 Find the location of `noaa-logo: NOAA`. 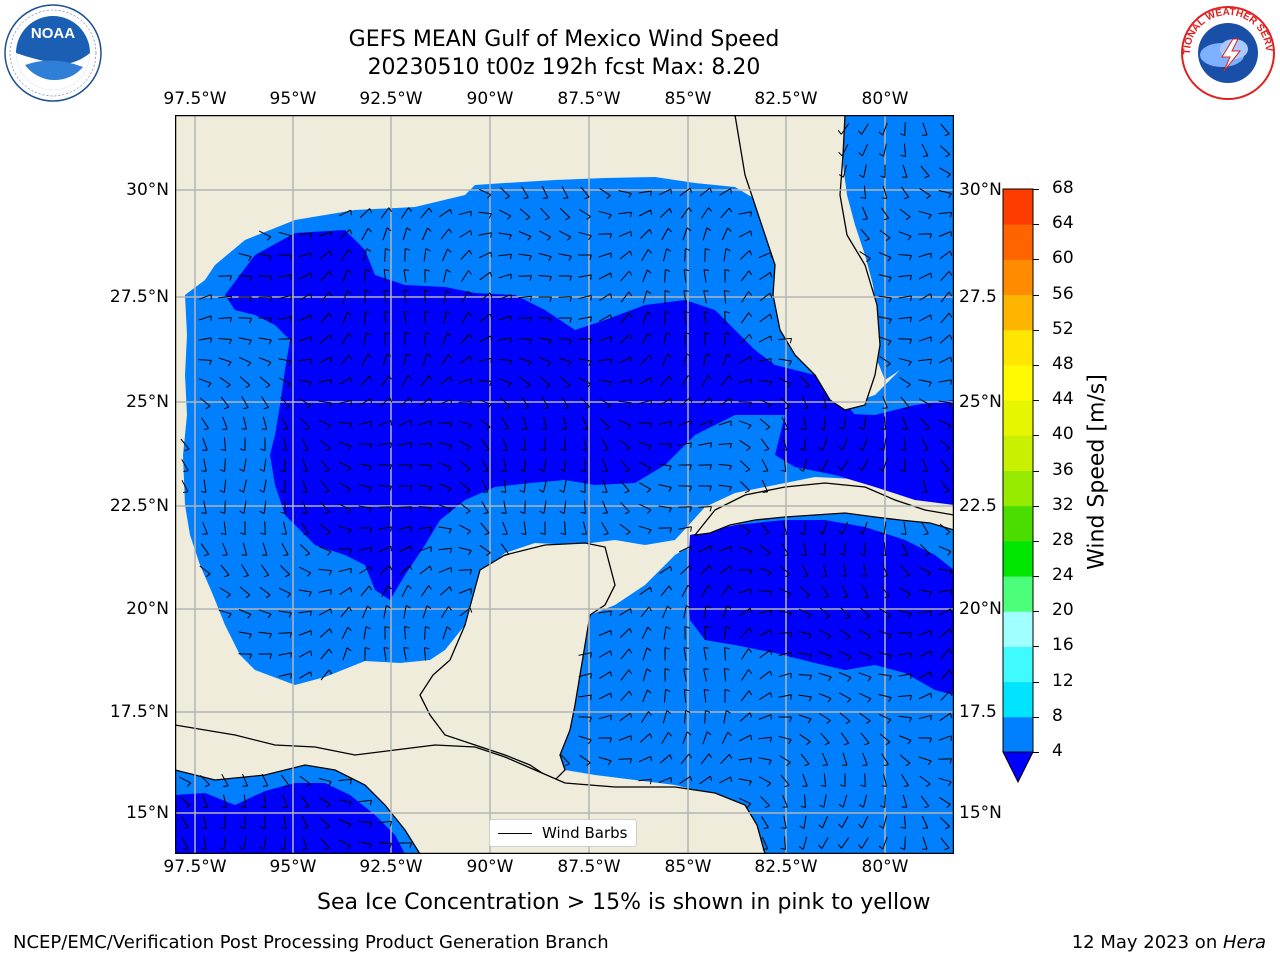

noaa-logo: NOAA is located at coordinates (53, 53).